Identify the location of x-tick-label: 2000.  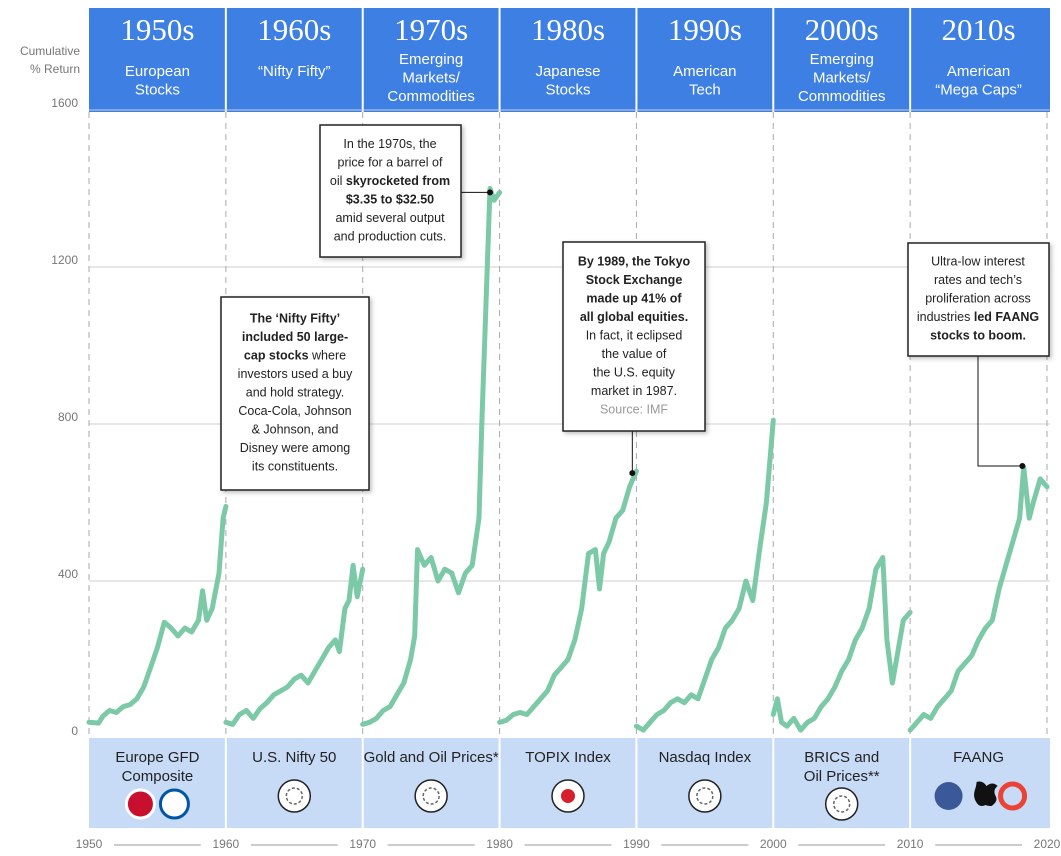
(773, 844).